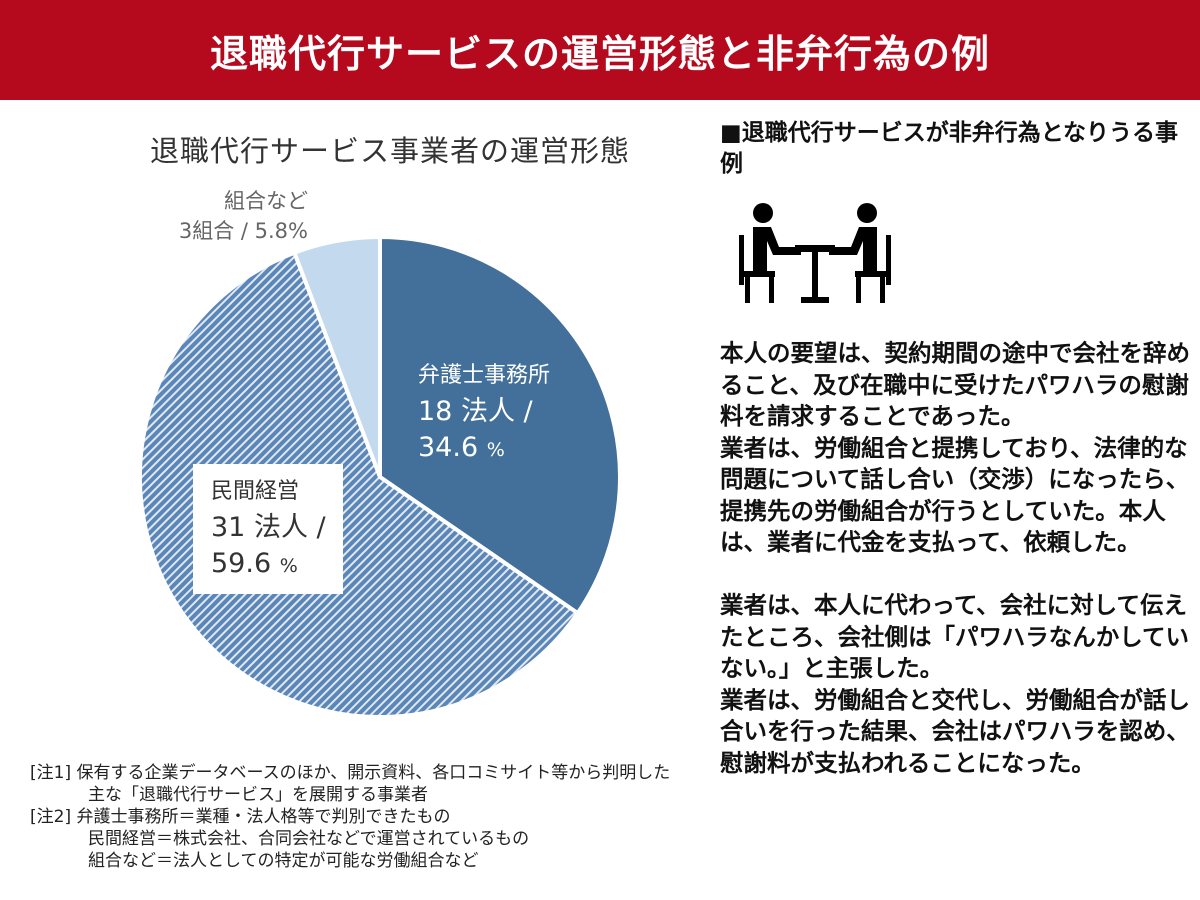 The height and width of the screenshot is (900, 1200). I want to click on lawyer-name: 弁護士事務所, so click(484, 375).